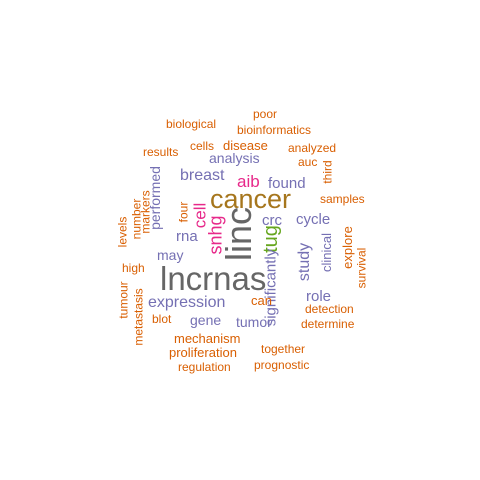  Describe the element at coordinates (254, 322) in the screenshot. I see `word-tumor: tumor` at that location.